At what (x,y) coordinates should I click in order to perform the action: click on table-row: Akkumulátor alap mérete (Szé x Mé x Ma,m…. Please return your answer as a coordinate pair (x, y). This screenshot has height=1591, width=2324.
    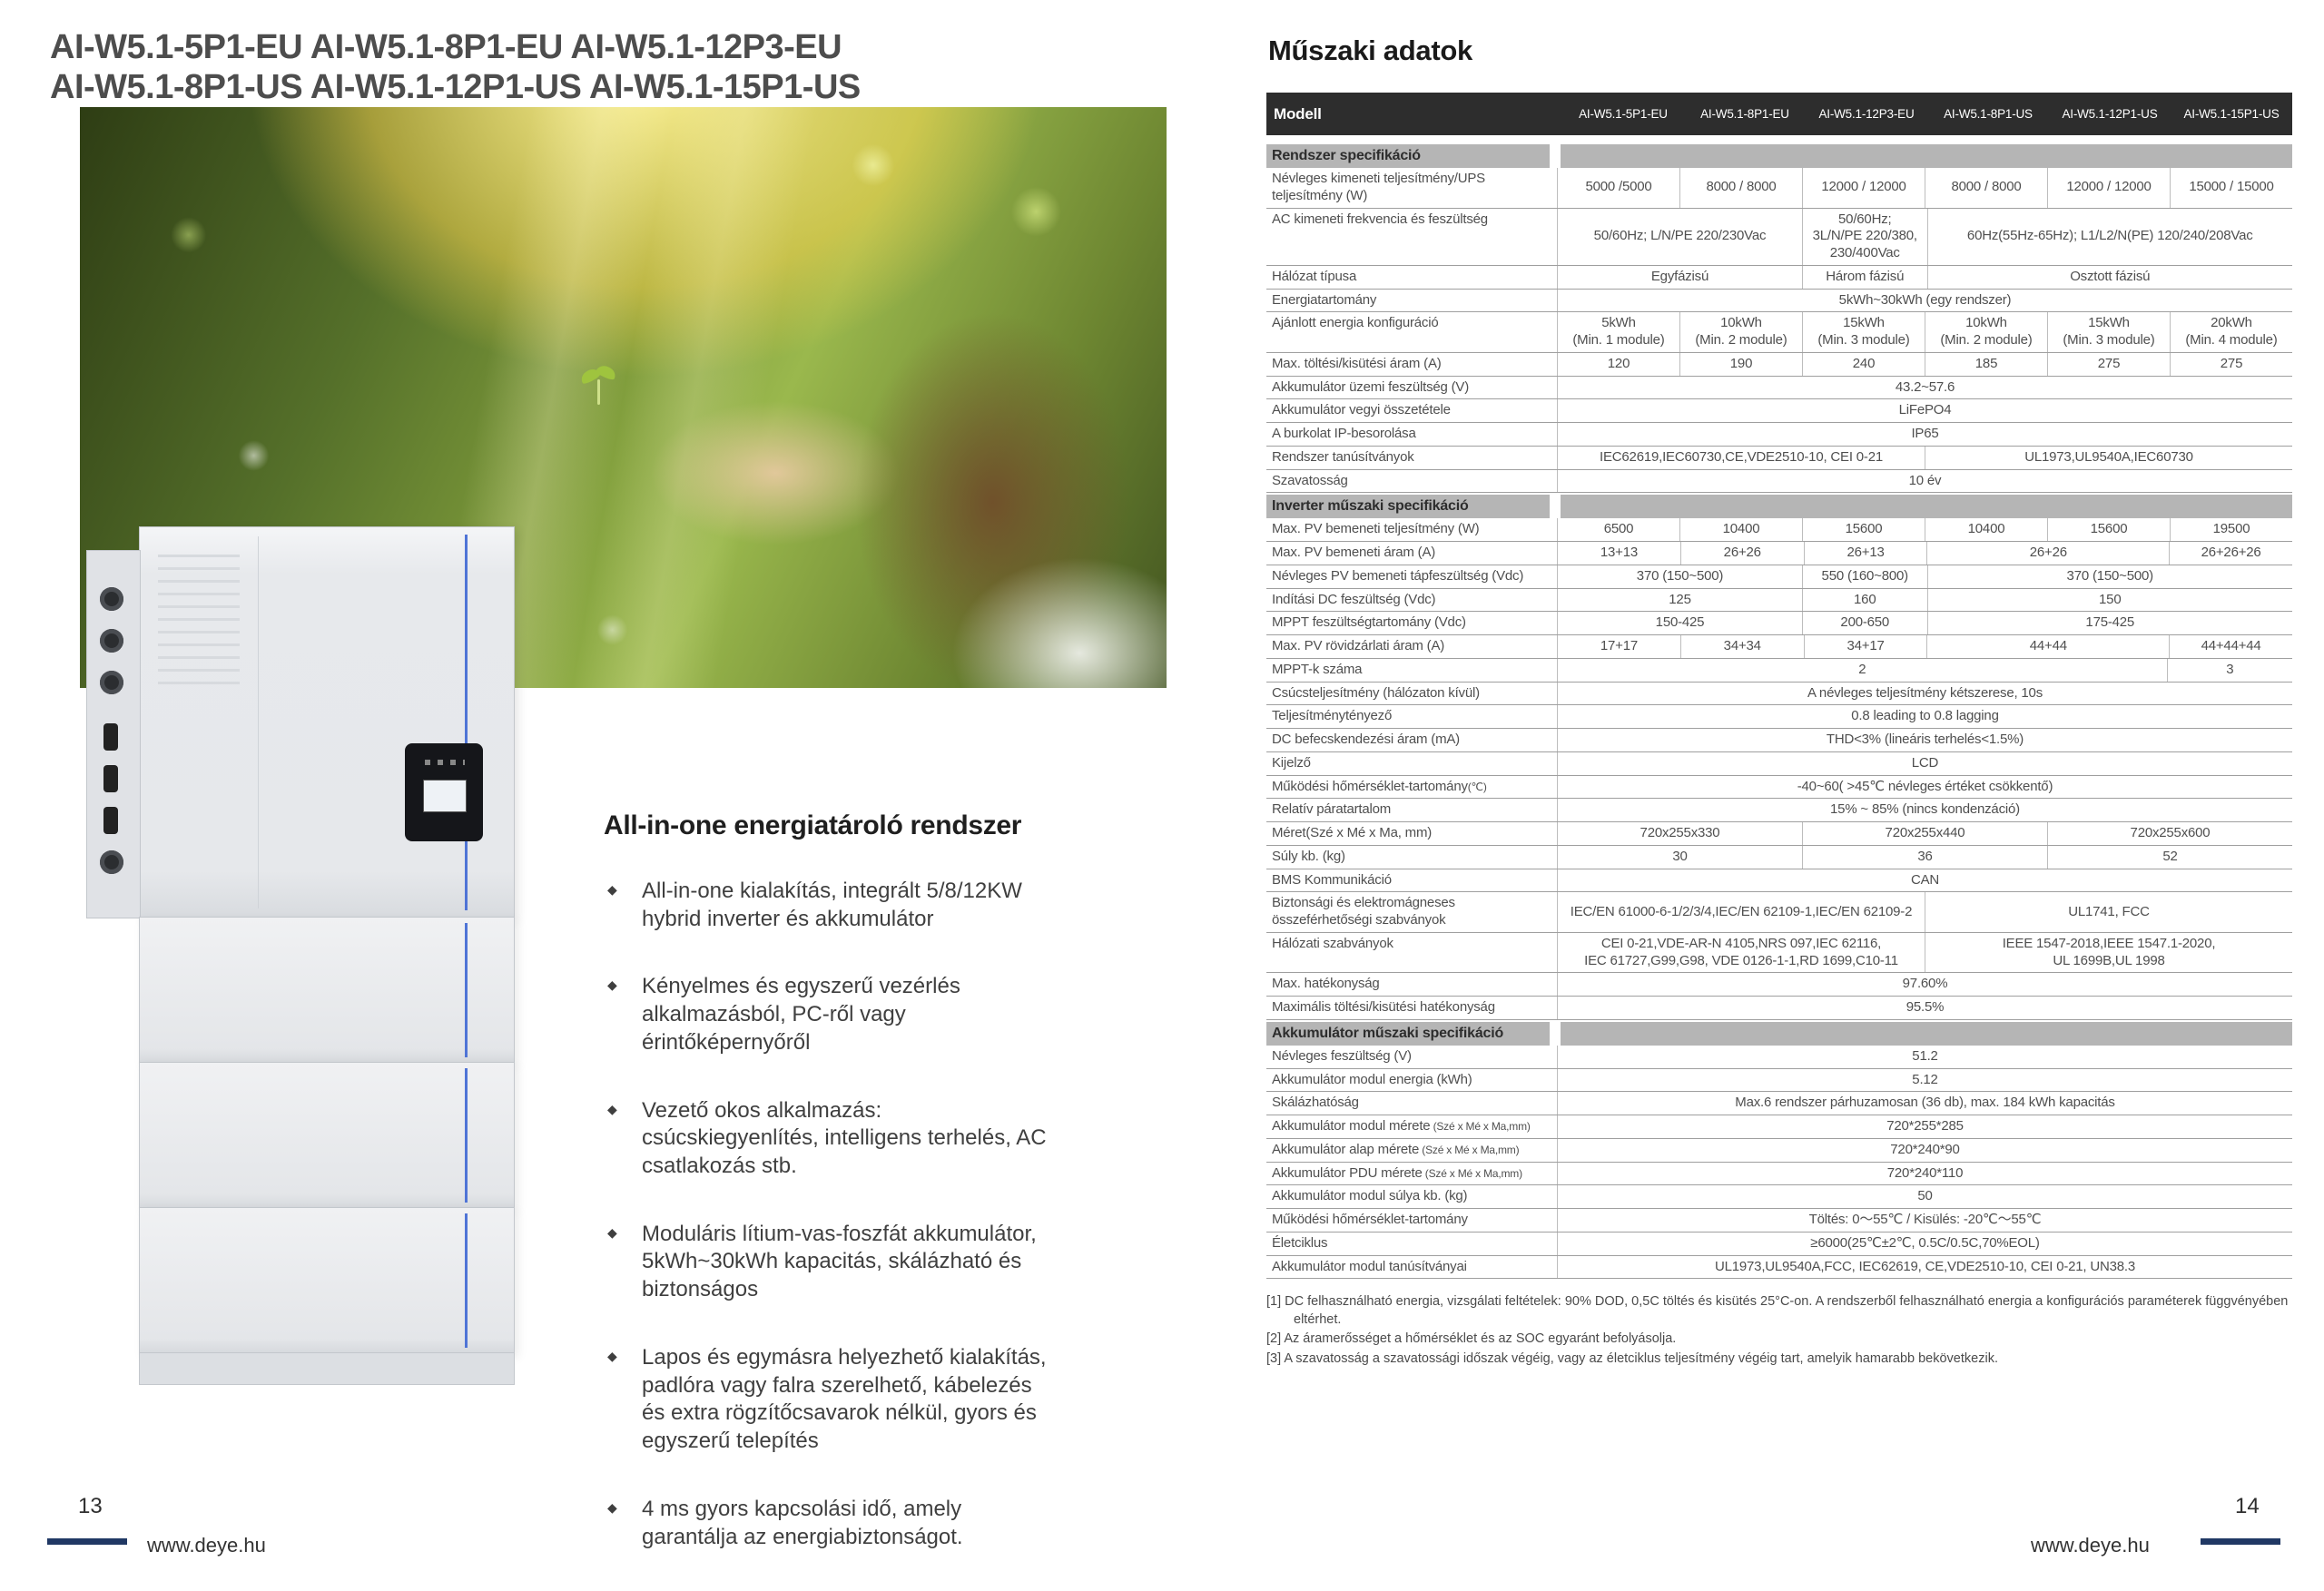
    Looking at the image, I should click on (1779, 1151).